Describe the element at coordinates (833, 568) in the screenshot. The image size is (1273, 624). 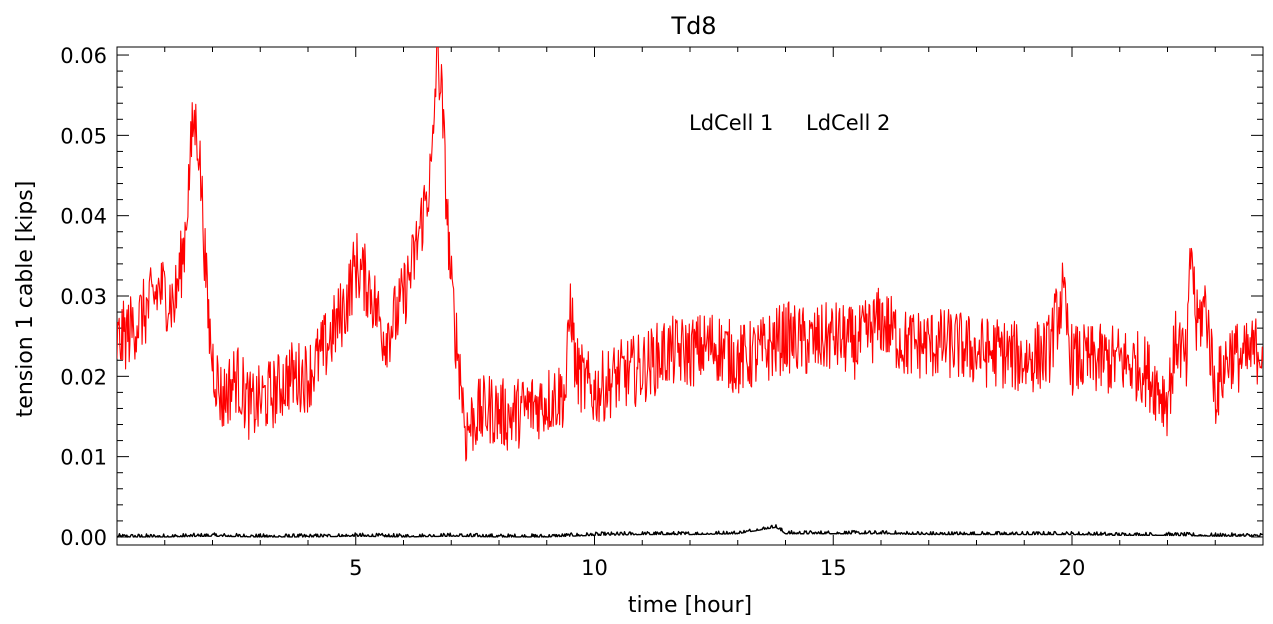
I see `x-tick-label: 15` at that location.